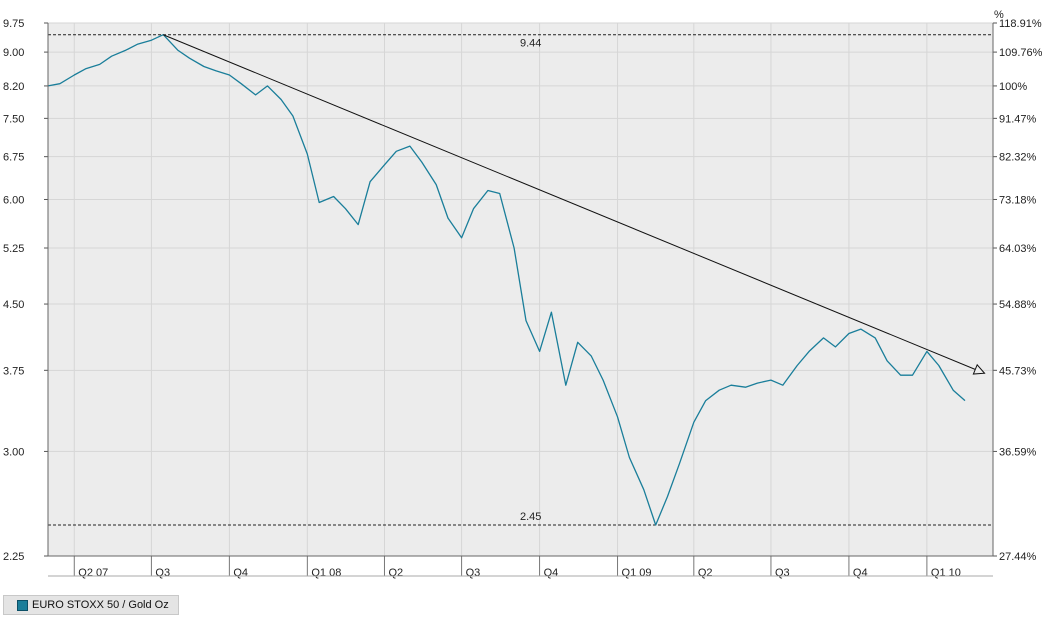 Image resolution: width=1052 pixels, height=618 pixels. What do you see at coordinates (13, 557) in the screenshot?
I see `y-tick-label-left: 2.25` at bounding box center [13, 557].